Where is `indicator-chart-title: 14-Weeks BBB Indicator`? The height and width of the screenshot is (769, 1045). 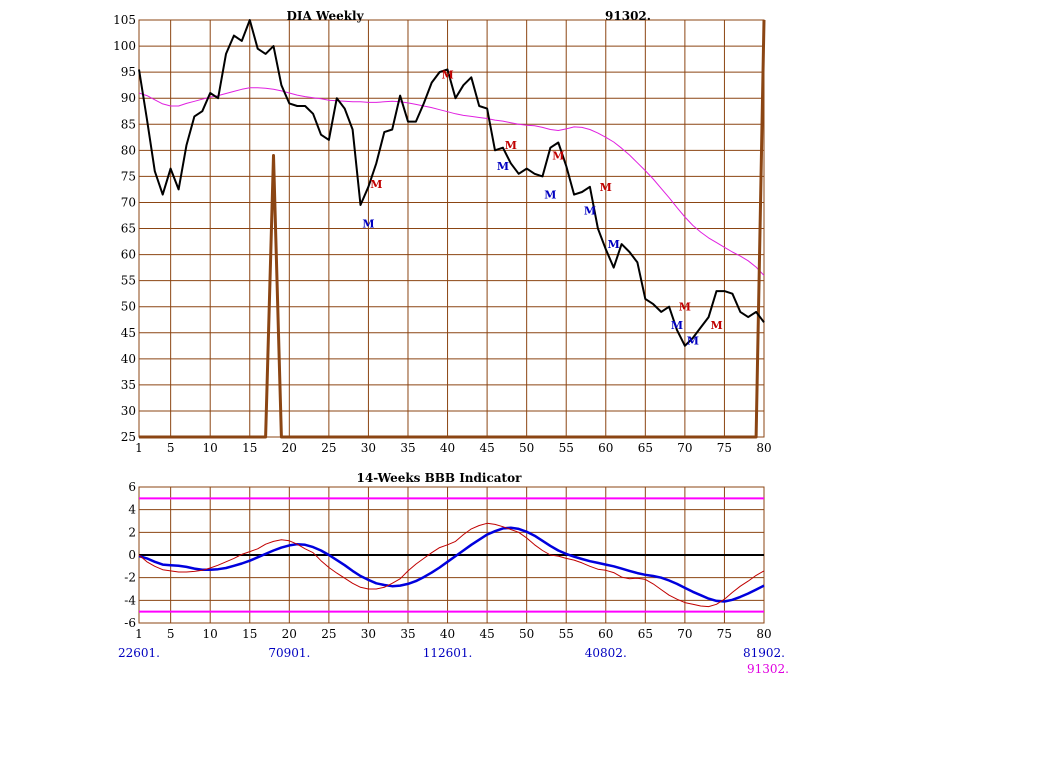
indicator-chart-title: 14-Weeks BBB Indicator is located at coordinates (440, 478).